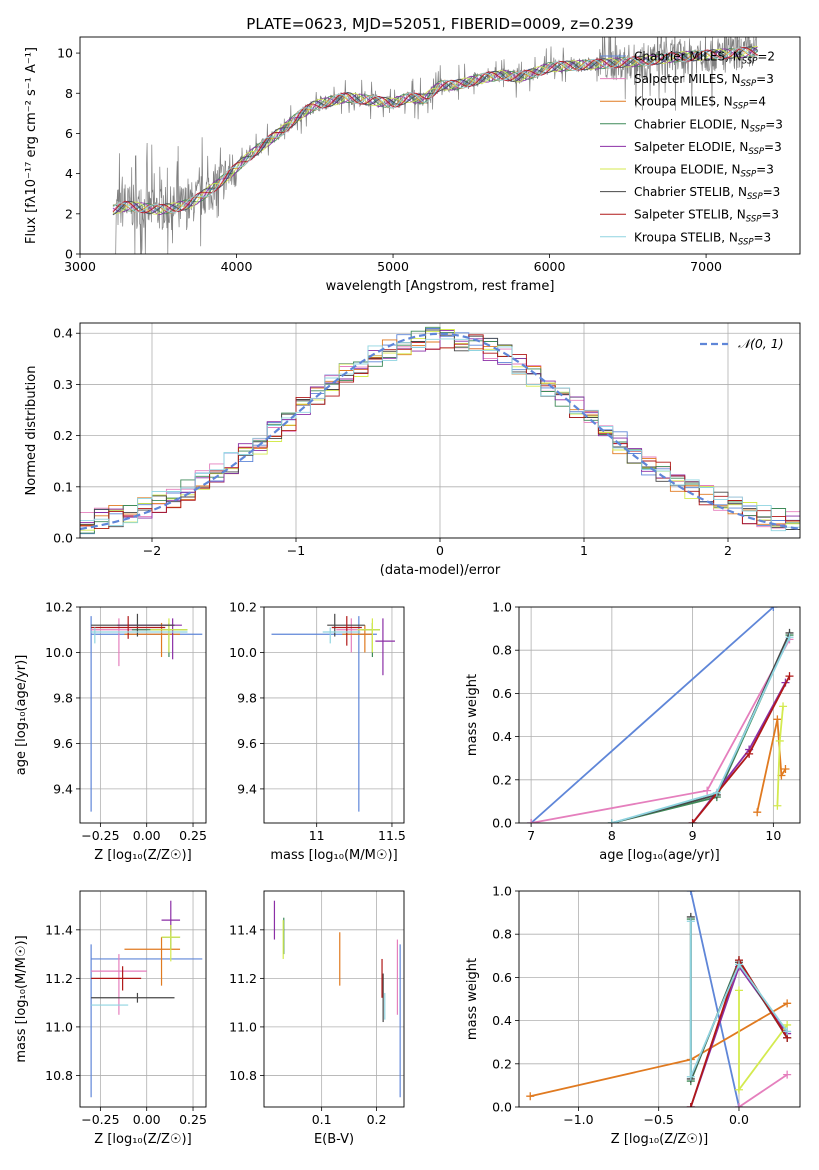 The image size is (819, 1170). I want to click on series-salpeter_miles, so click(660, 729).